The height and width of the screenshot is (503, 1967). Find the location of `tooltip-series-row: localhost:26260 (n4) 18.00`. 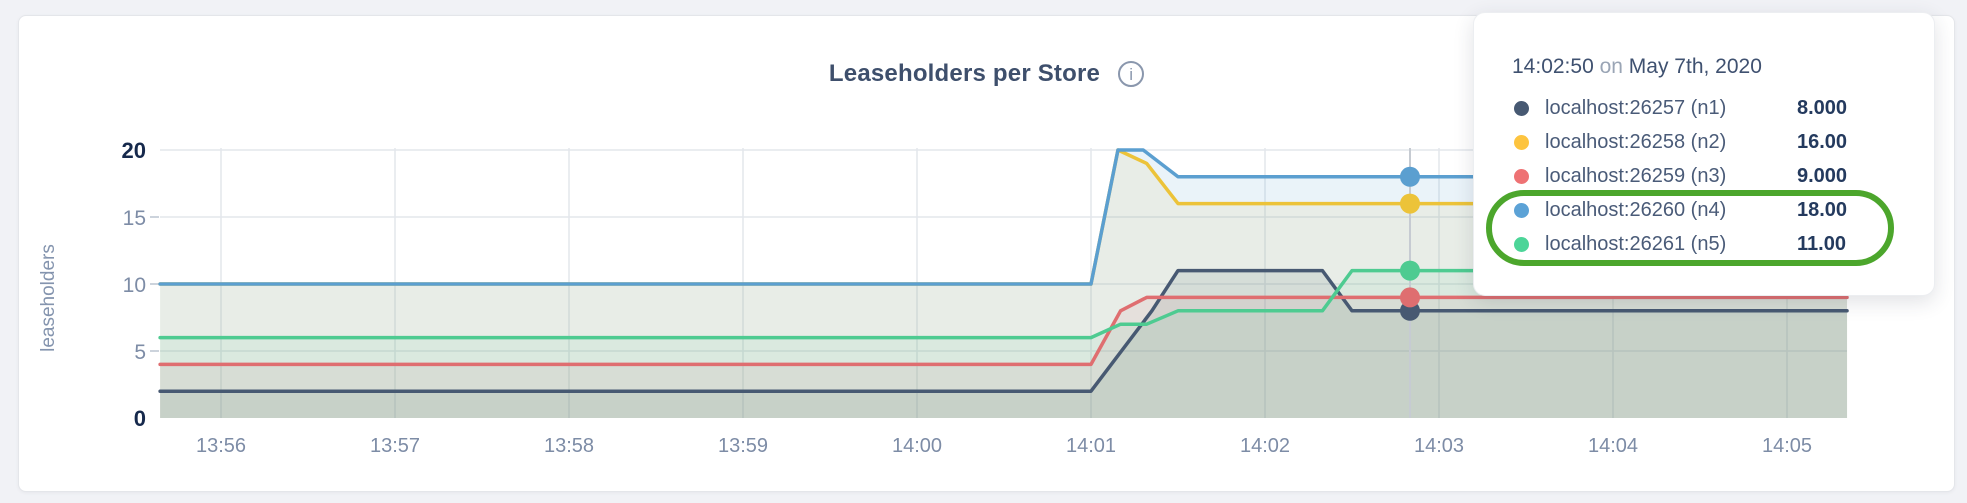

tooltip-series-row: localhost:26260 (n4) 18.00 is located at coordinates (1704, 210).